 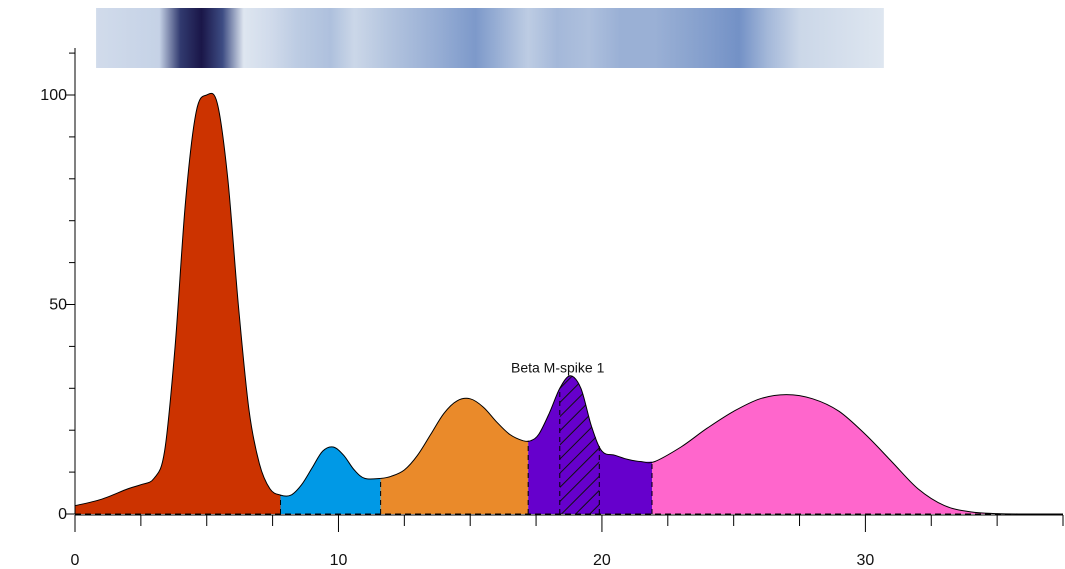 I want to click on x-tick-label: 10, so click(x=339, y=560).